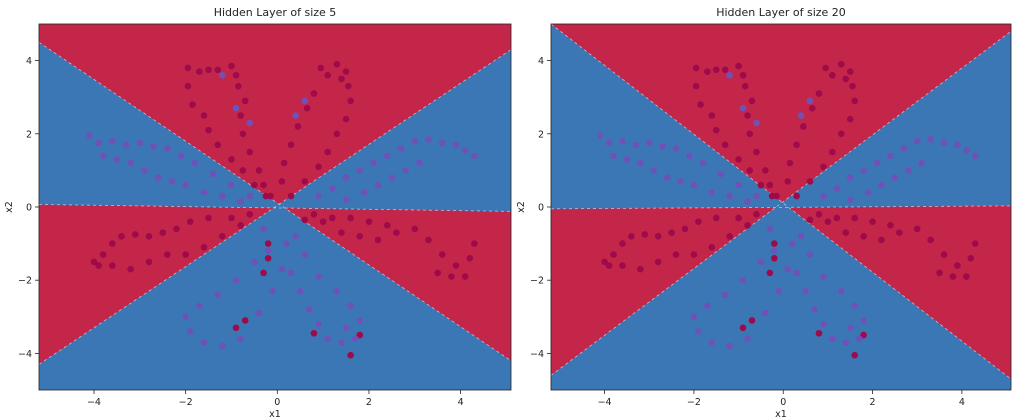 Image resolution: width=1024 pixels, height=420 pixels. What do you see at coordinates (94, 402) in the screenshot?
I see `x-tick-label: −4` at bounding box center [94, 402].